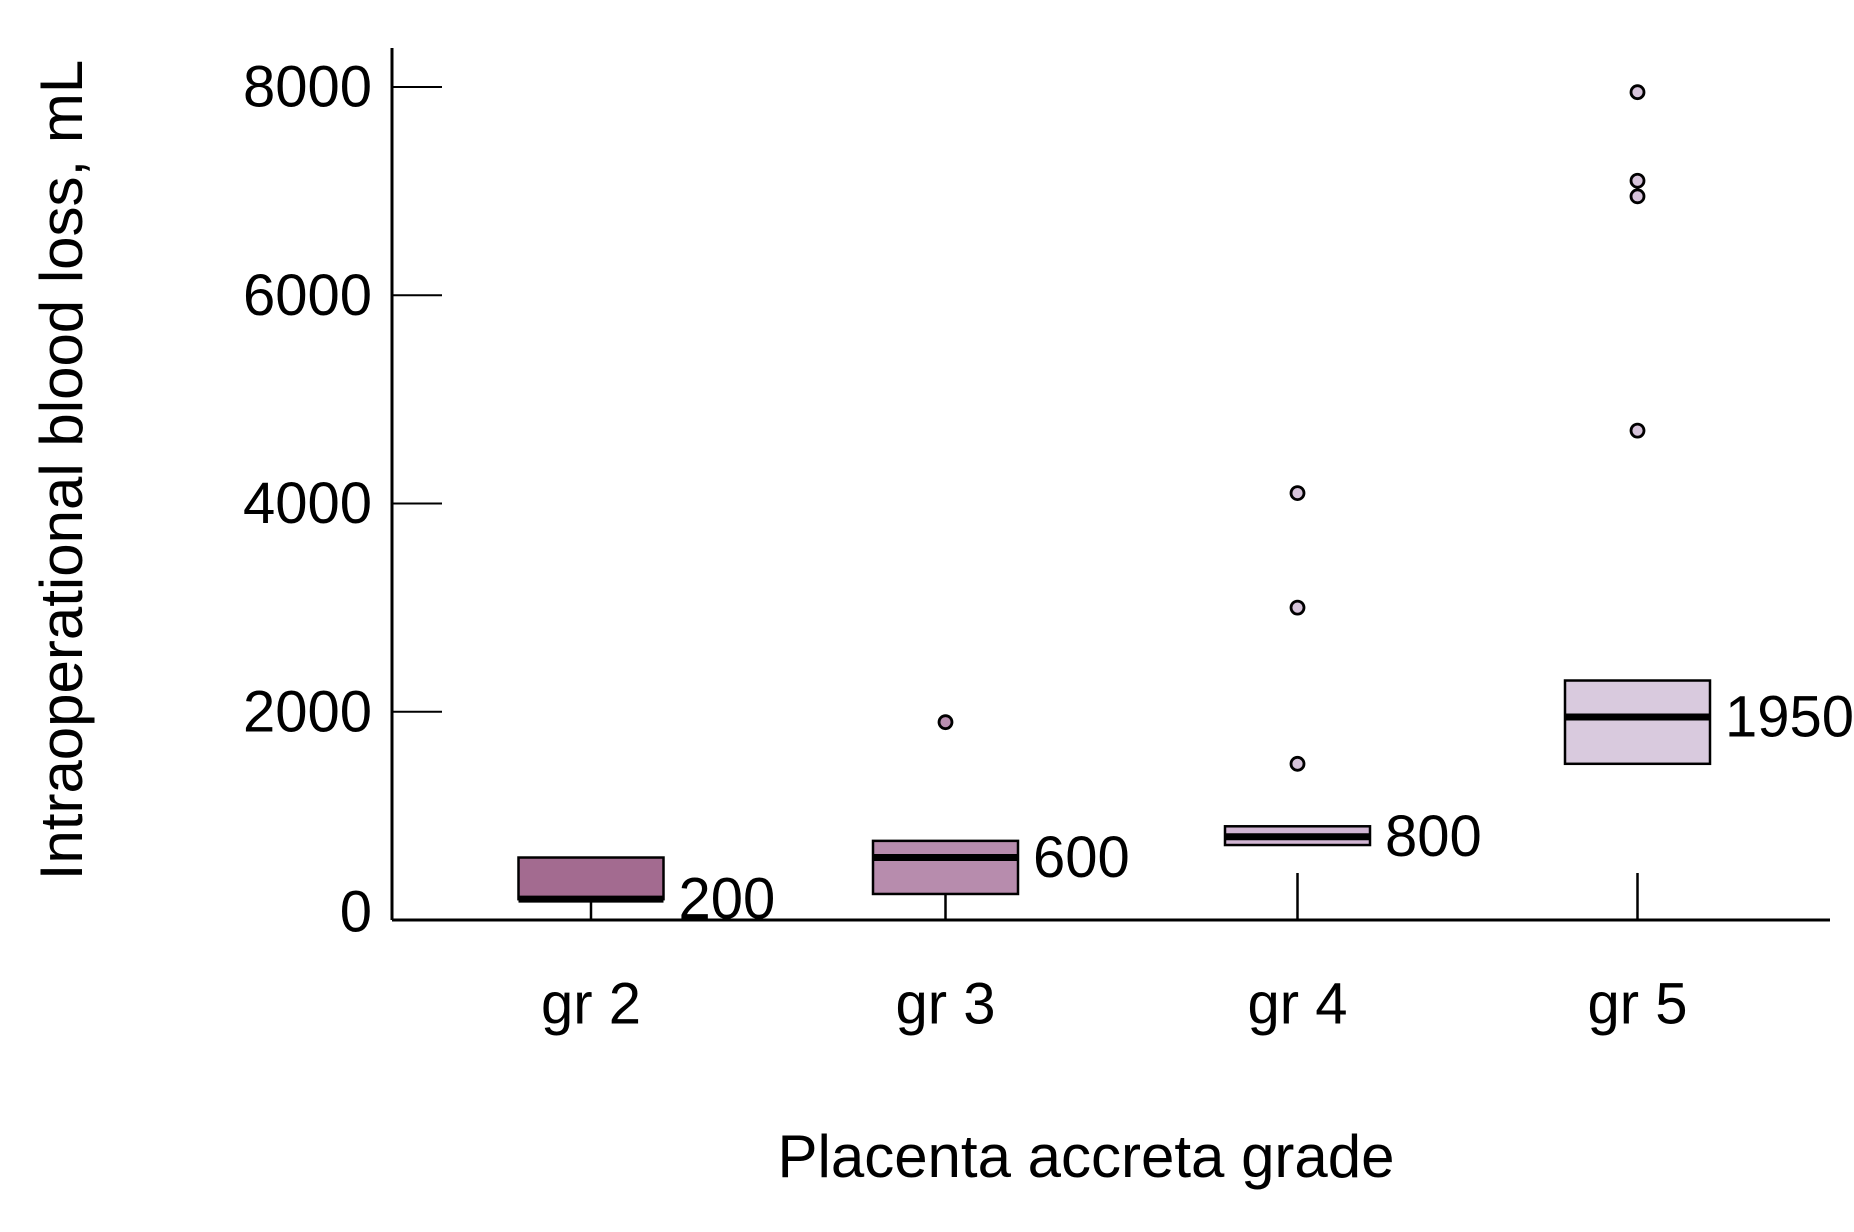 This screenshot has height=1232, width=1854. Describe the element at coordinates (307, 87) in the screenshot. I see `y-tick-label-8000: 8000` at that location.